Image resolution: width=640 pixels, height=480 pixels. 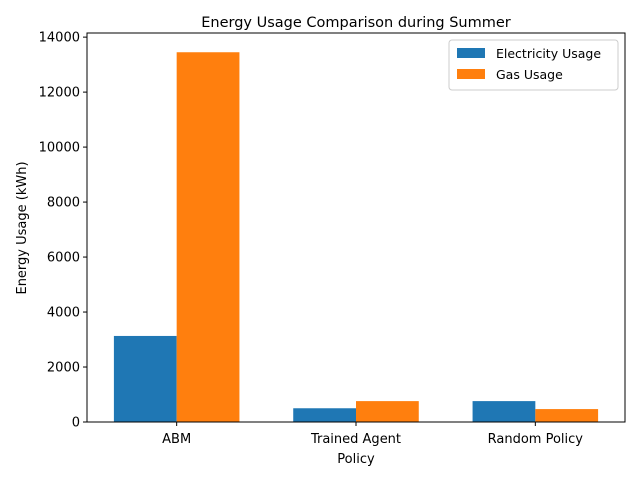 I want to click on bar-gas-usage-abm, so click(x=208, y=237).